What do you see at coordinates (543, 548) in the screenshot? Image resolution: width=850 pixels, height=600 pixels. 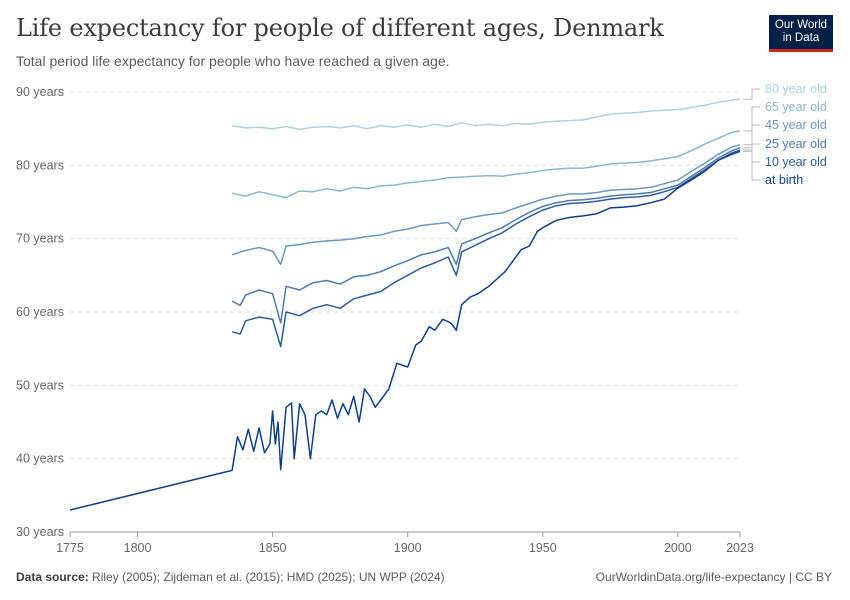 I see `x-tick-label: 1950` at bounding box center [543, 548].